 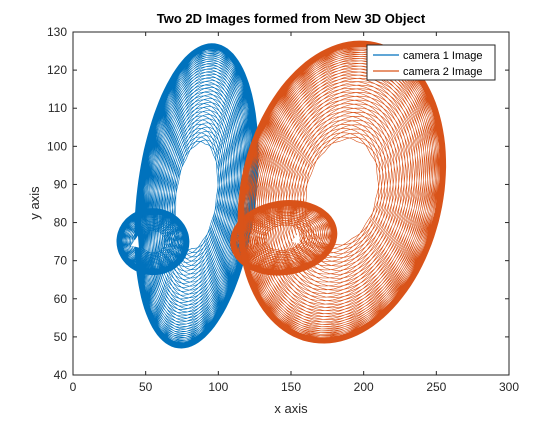 I want to click on y-tick-label: 50, so click(x=61, y=337).